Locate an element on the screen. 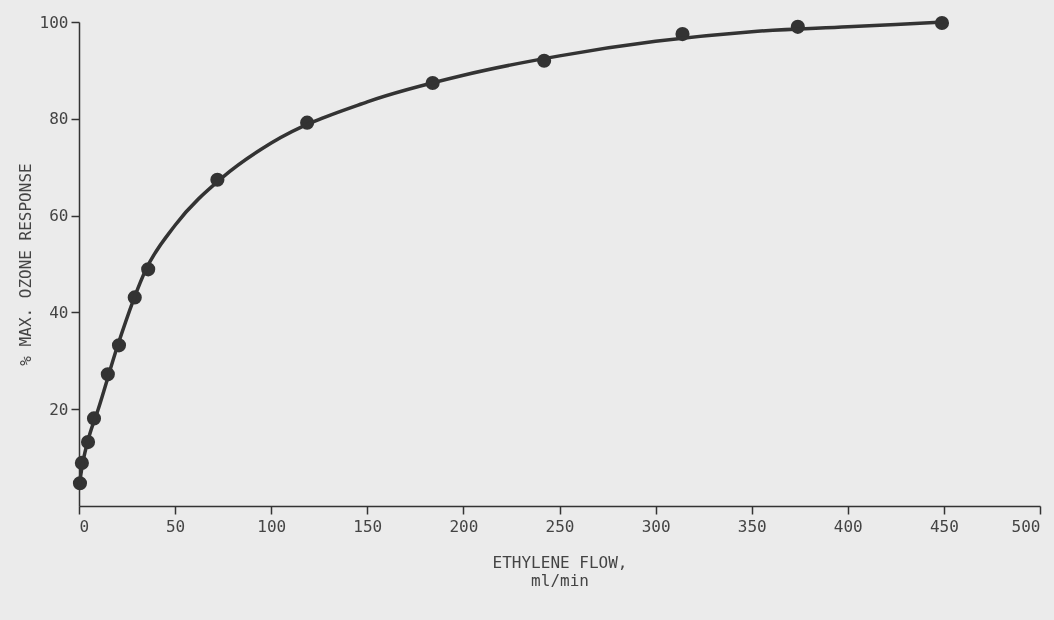 This screenshot has height=620, width=1054. y-tick-label: 40 is located at coordinates (59, 312).